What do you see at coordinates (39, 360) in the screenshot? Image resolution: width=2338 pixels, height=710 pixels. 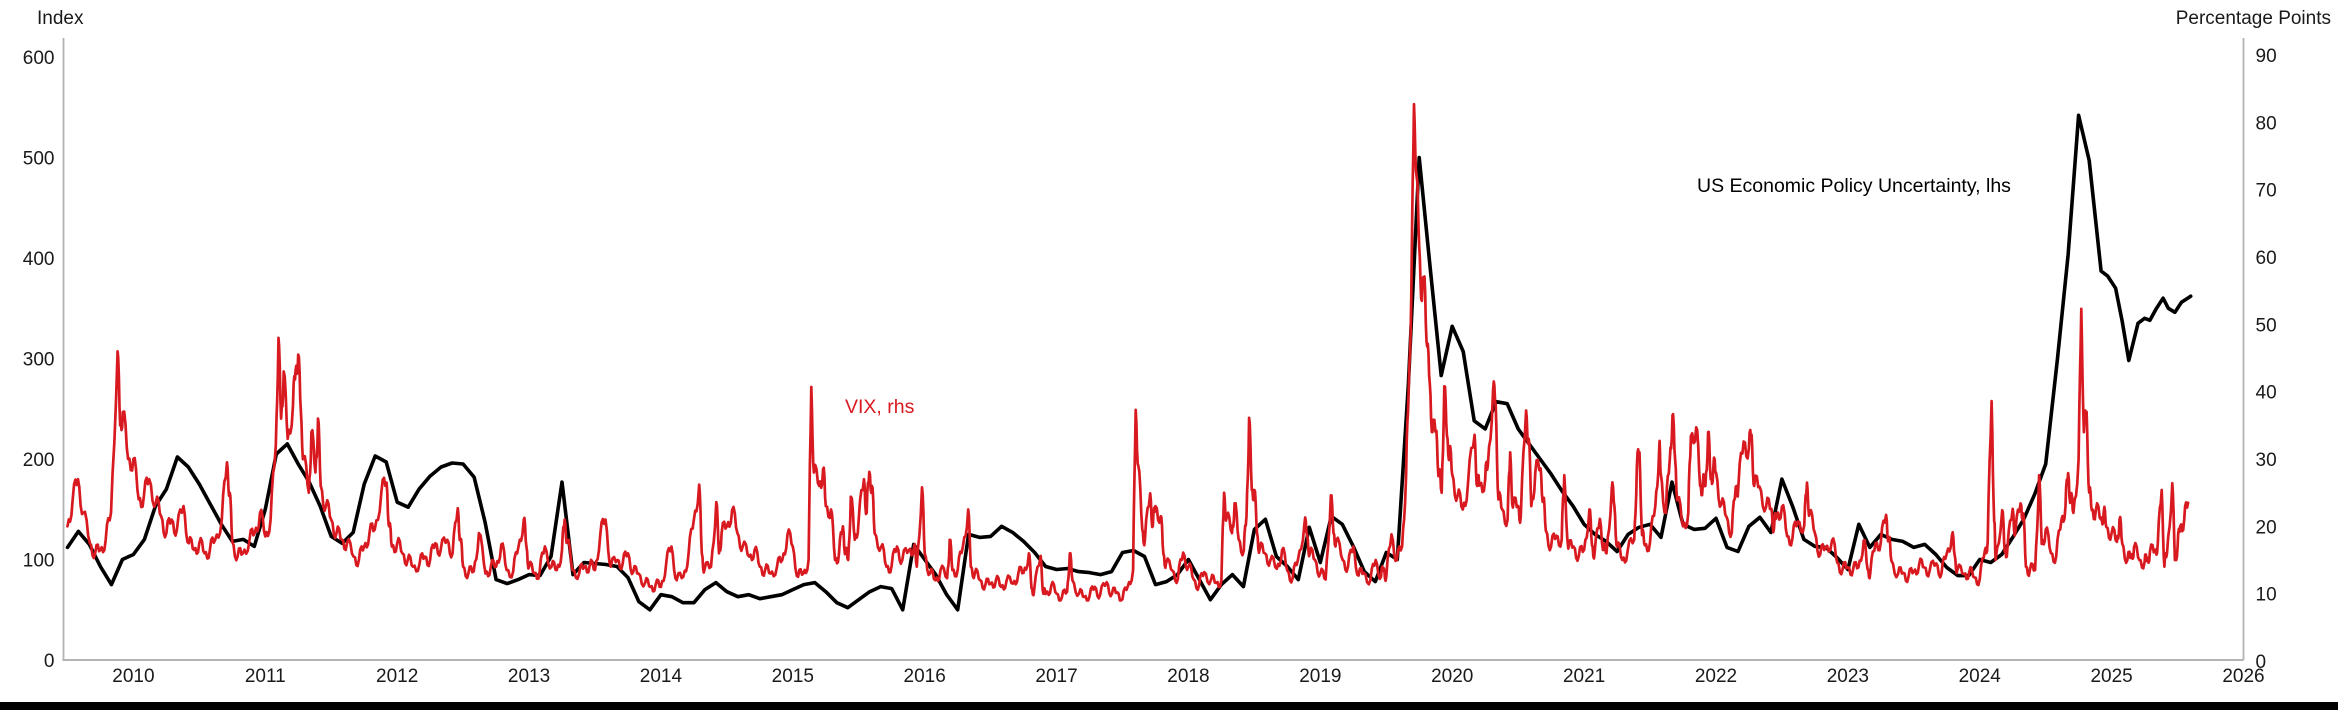 I see `left-tick-label: 300` at bounding box center [39, 360].